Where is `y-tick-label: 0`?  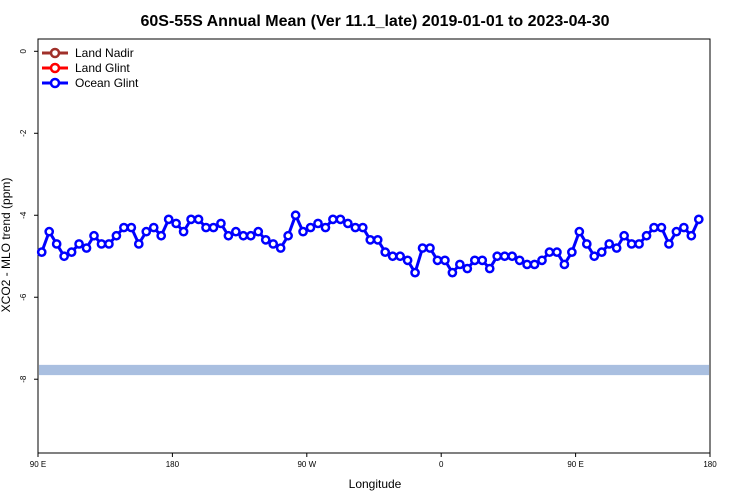 y-tick-label: 0 is located at coordinates (23, 51).